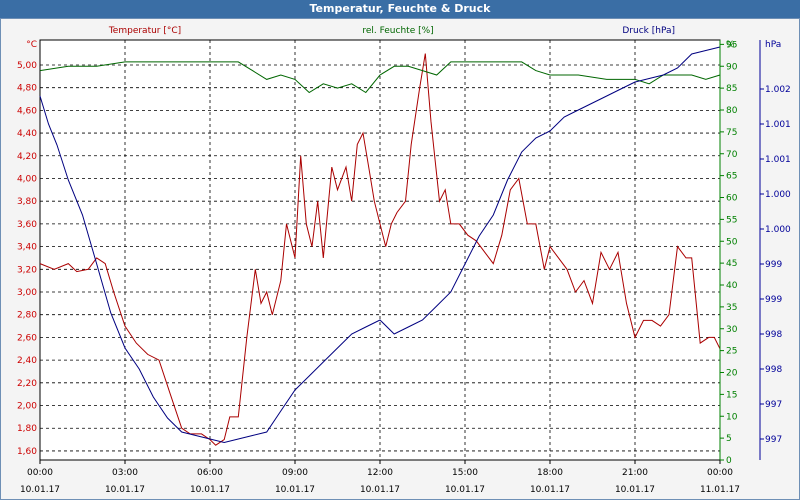 Image resolution: width=800 pixels, height=500 pixels. Describe the element at coordinates (731, 264) in the screenshot. I see `humidity-tick-label: 45` at that location.